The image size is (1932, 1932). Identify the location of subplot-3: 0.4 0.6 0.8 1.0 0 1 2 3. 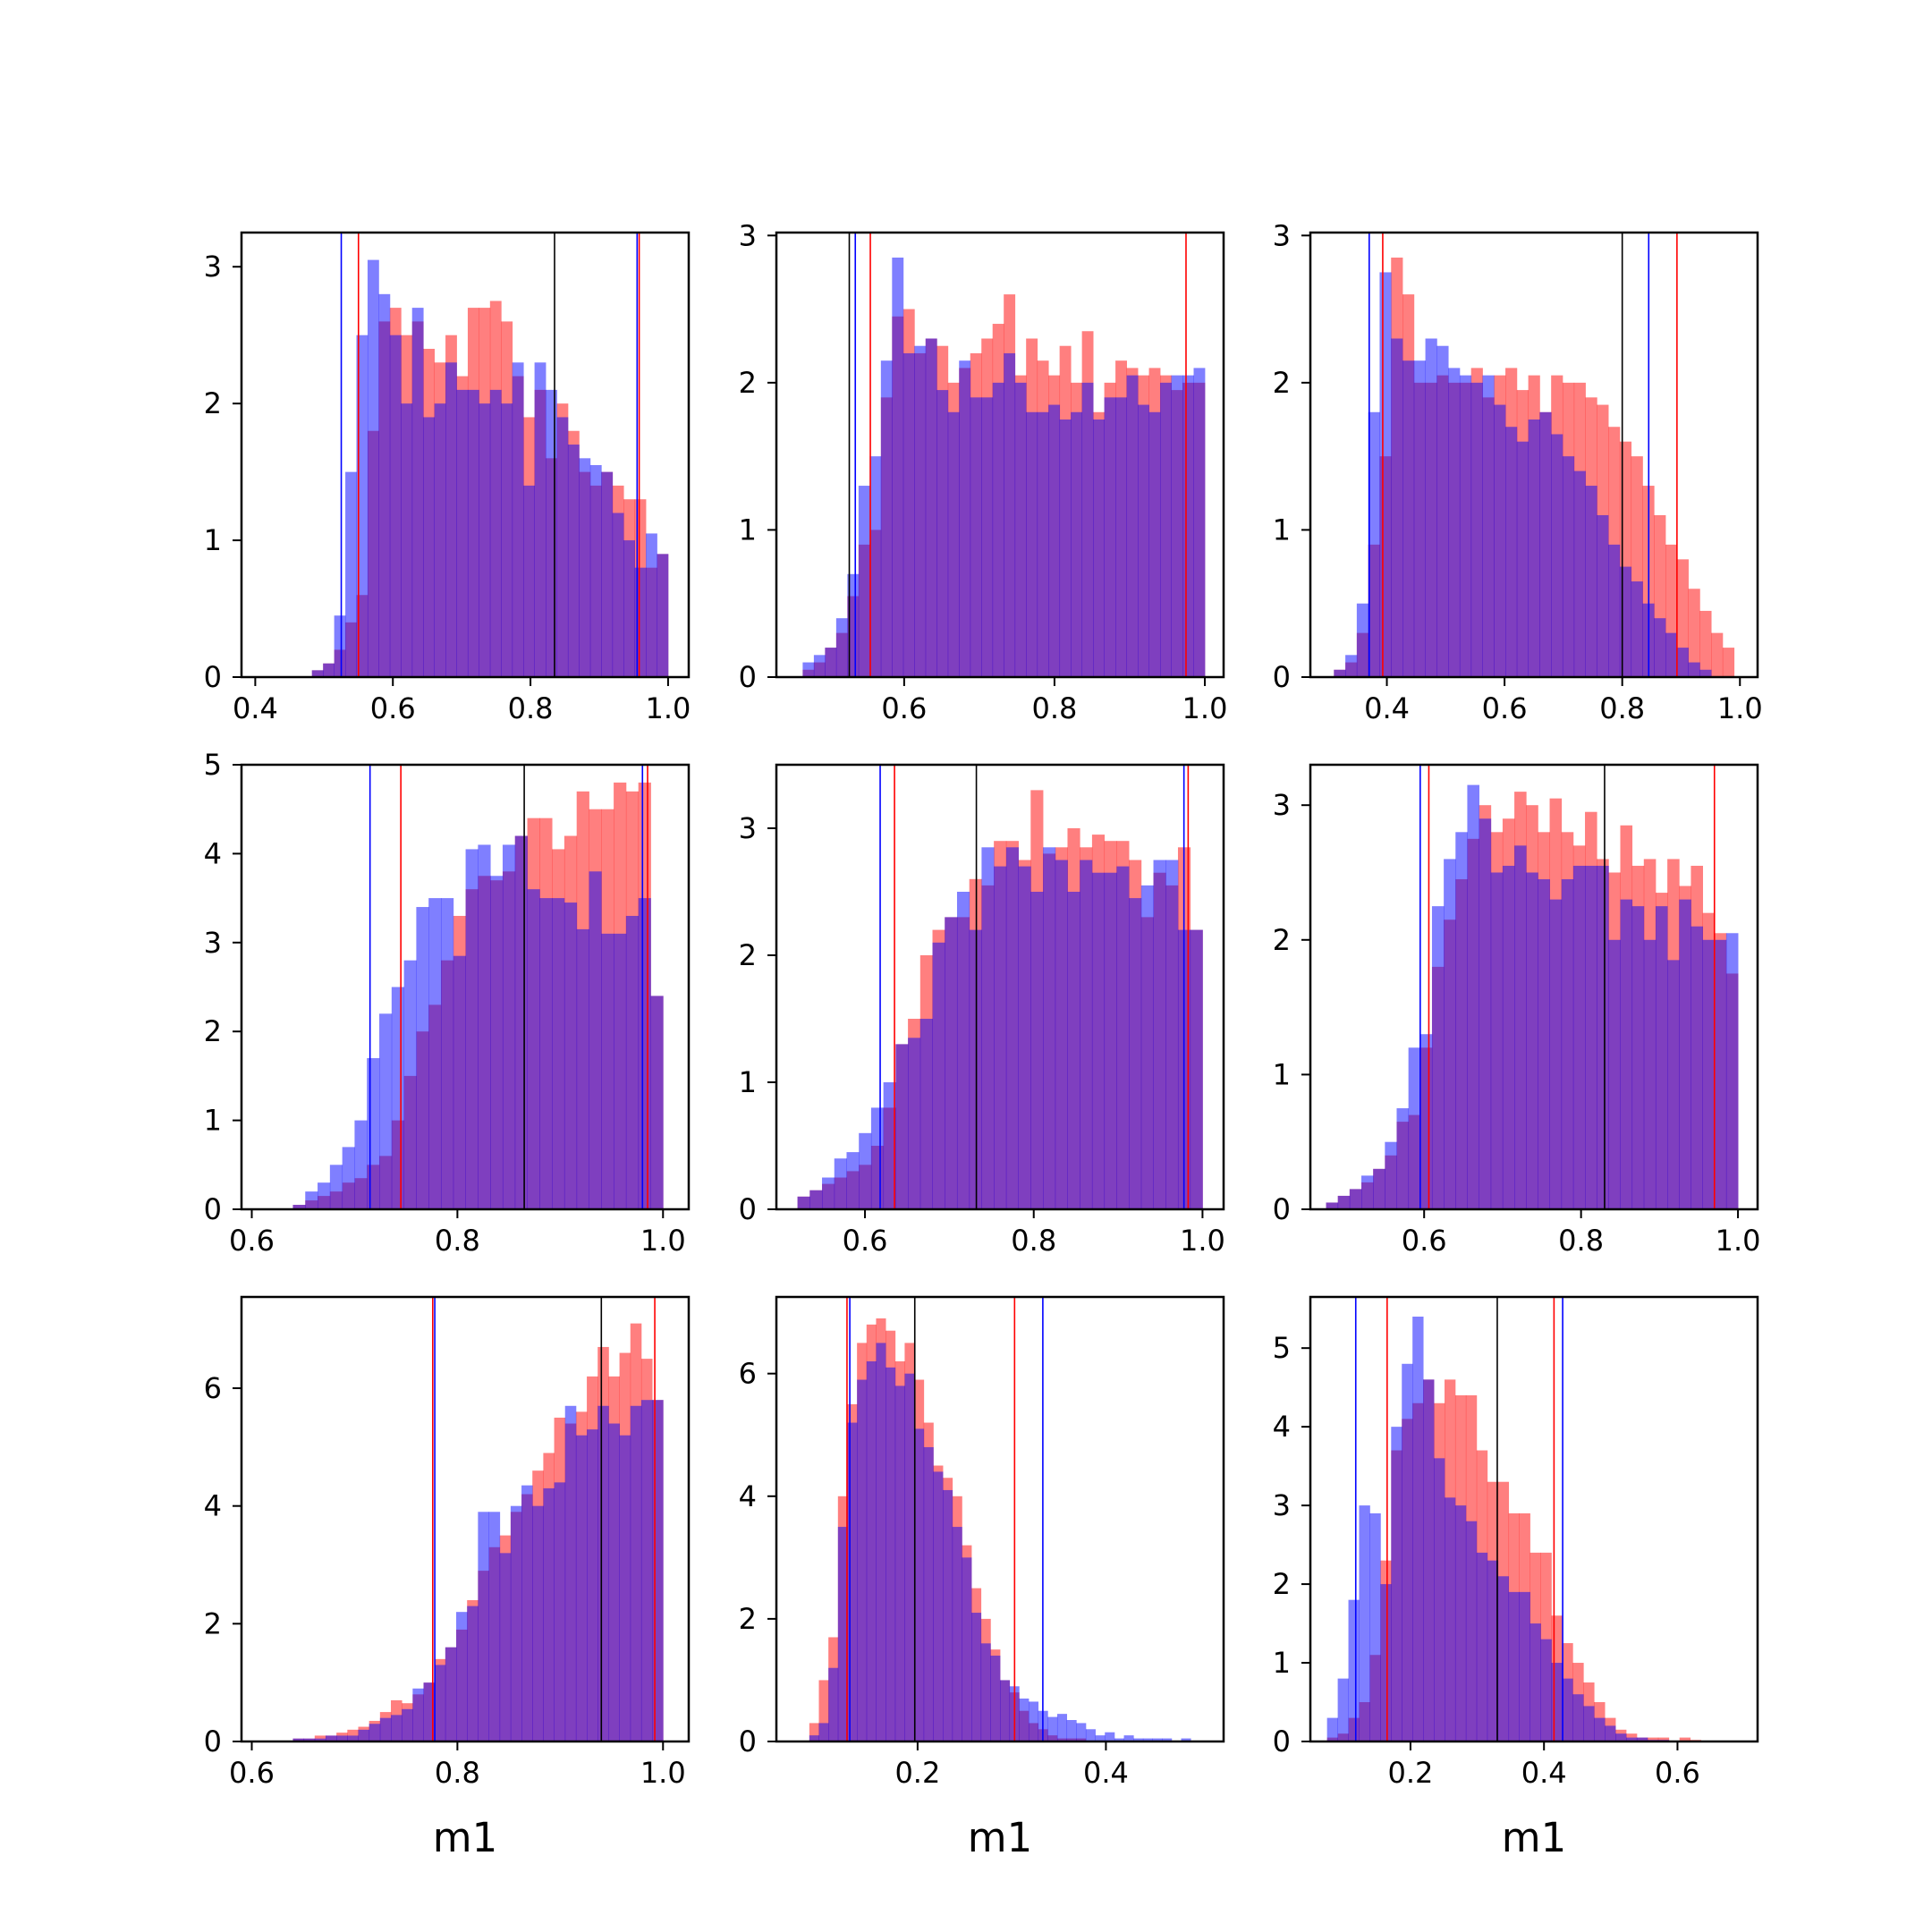
(1518, 471).